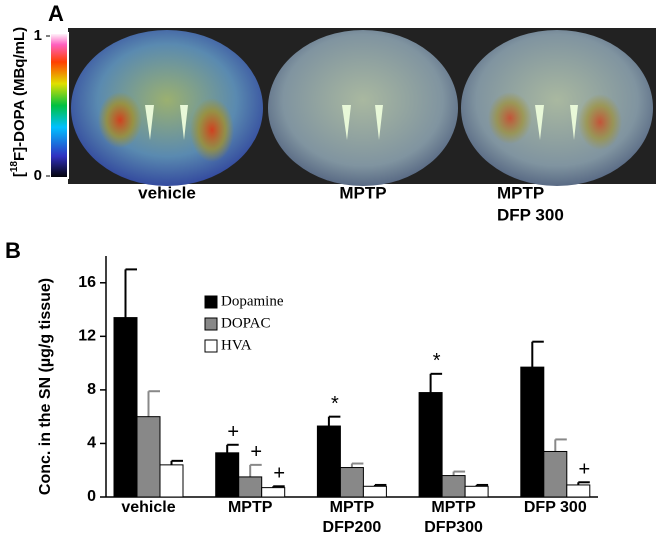  What do you see at coordinates (245, 323) in the screenshot?
I see `legend-label: DOPAC` at bounding box center [245, 323].